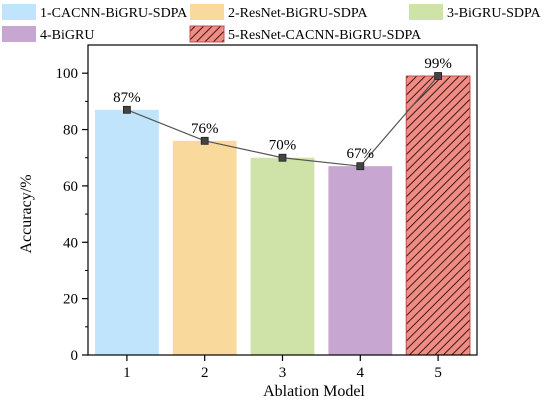 This screenshot has height=403, width=550. What do you see at coordinates (361, 154) in the screenshot?
I see `data-label-4: 67%` at bounding box center [361, 154].